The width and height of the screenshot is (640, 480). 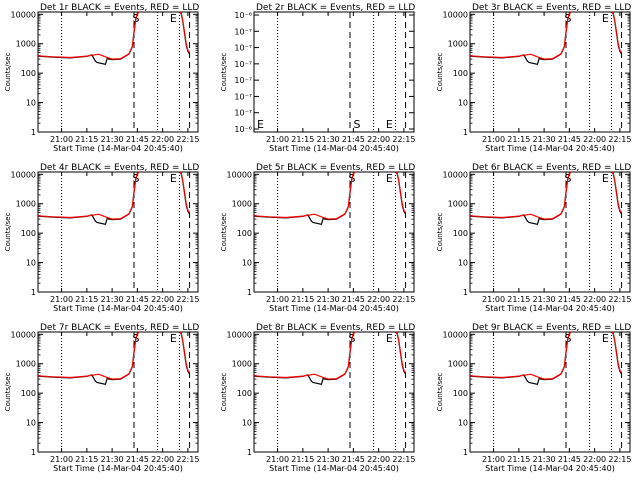 What do you see at coordinates (119, 8) in the screenshot?
I see `panel-title: Det 1r BLACK = Events, RED = LLD` at bounding box center [119, 8].